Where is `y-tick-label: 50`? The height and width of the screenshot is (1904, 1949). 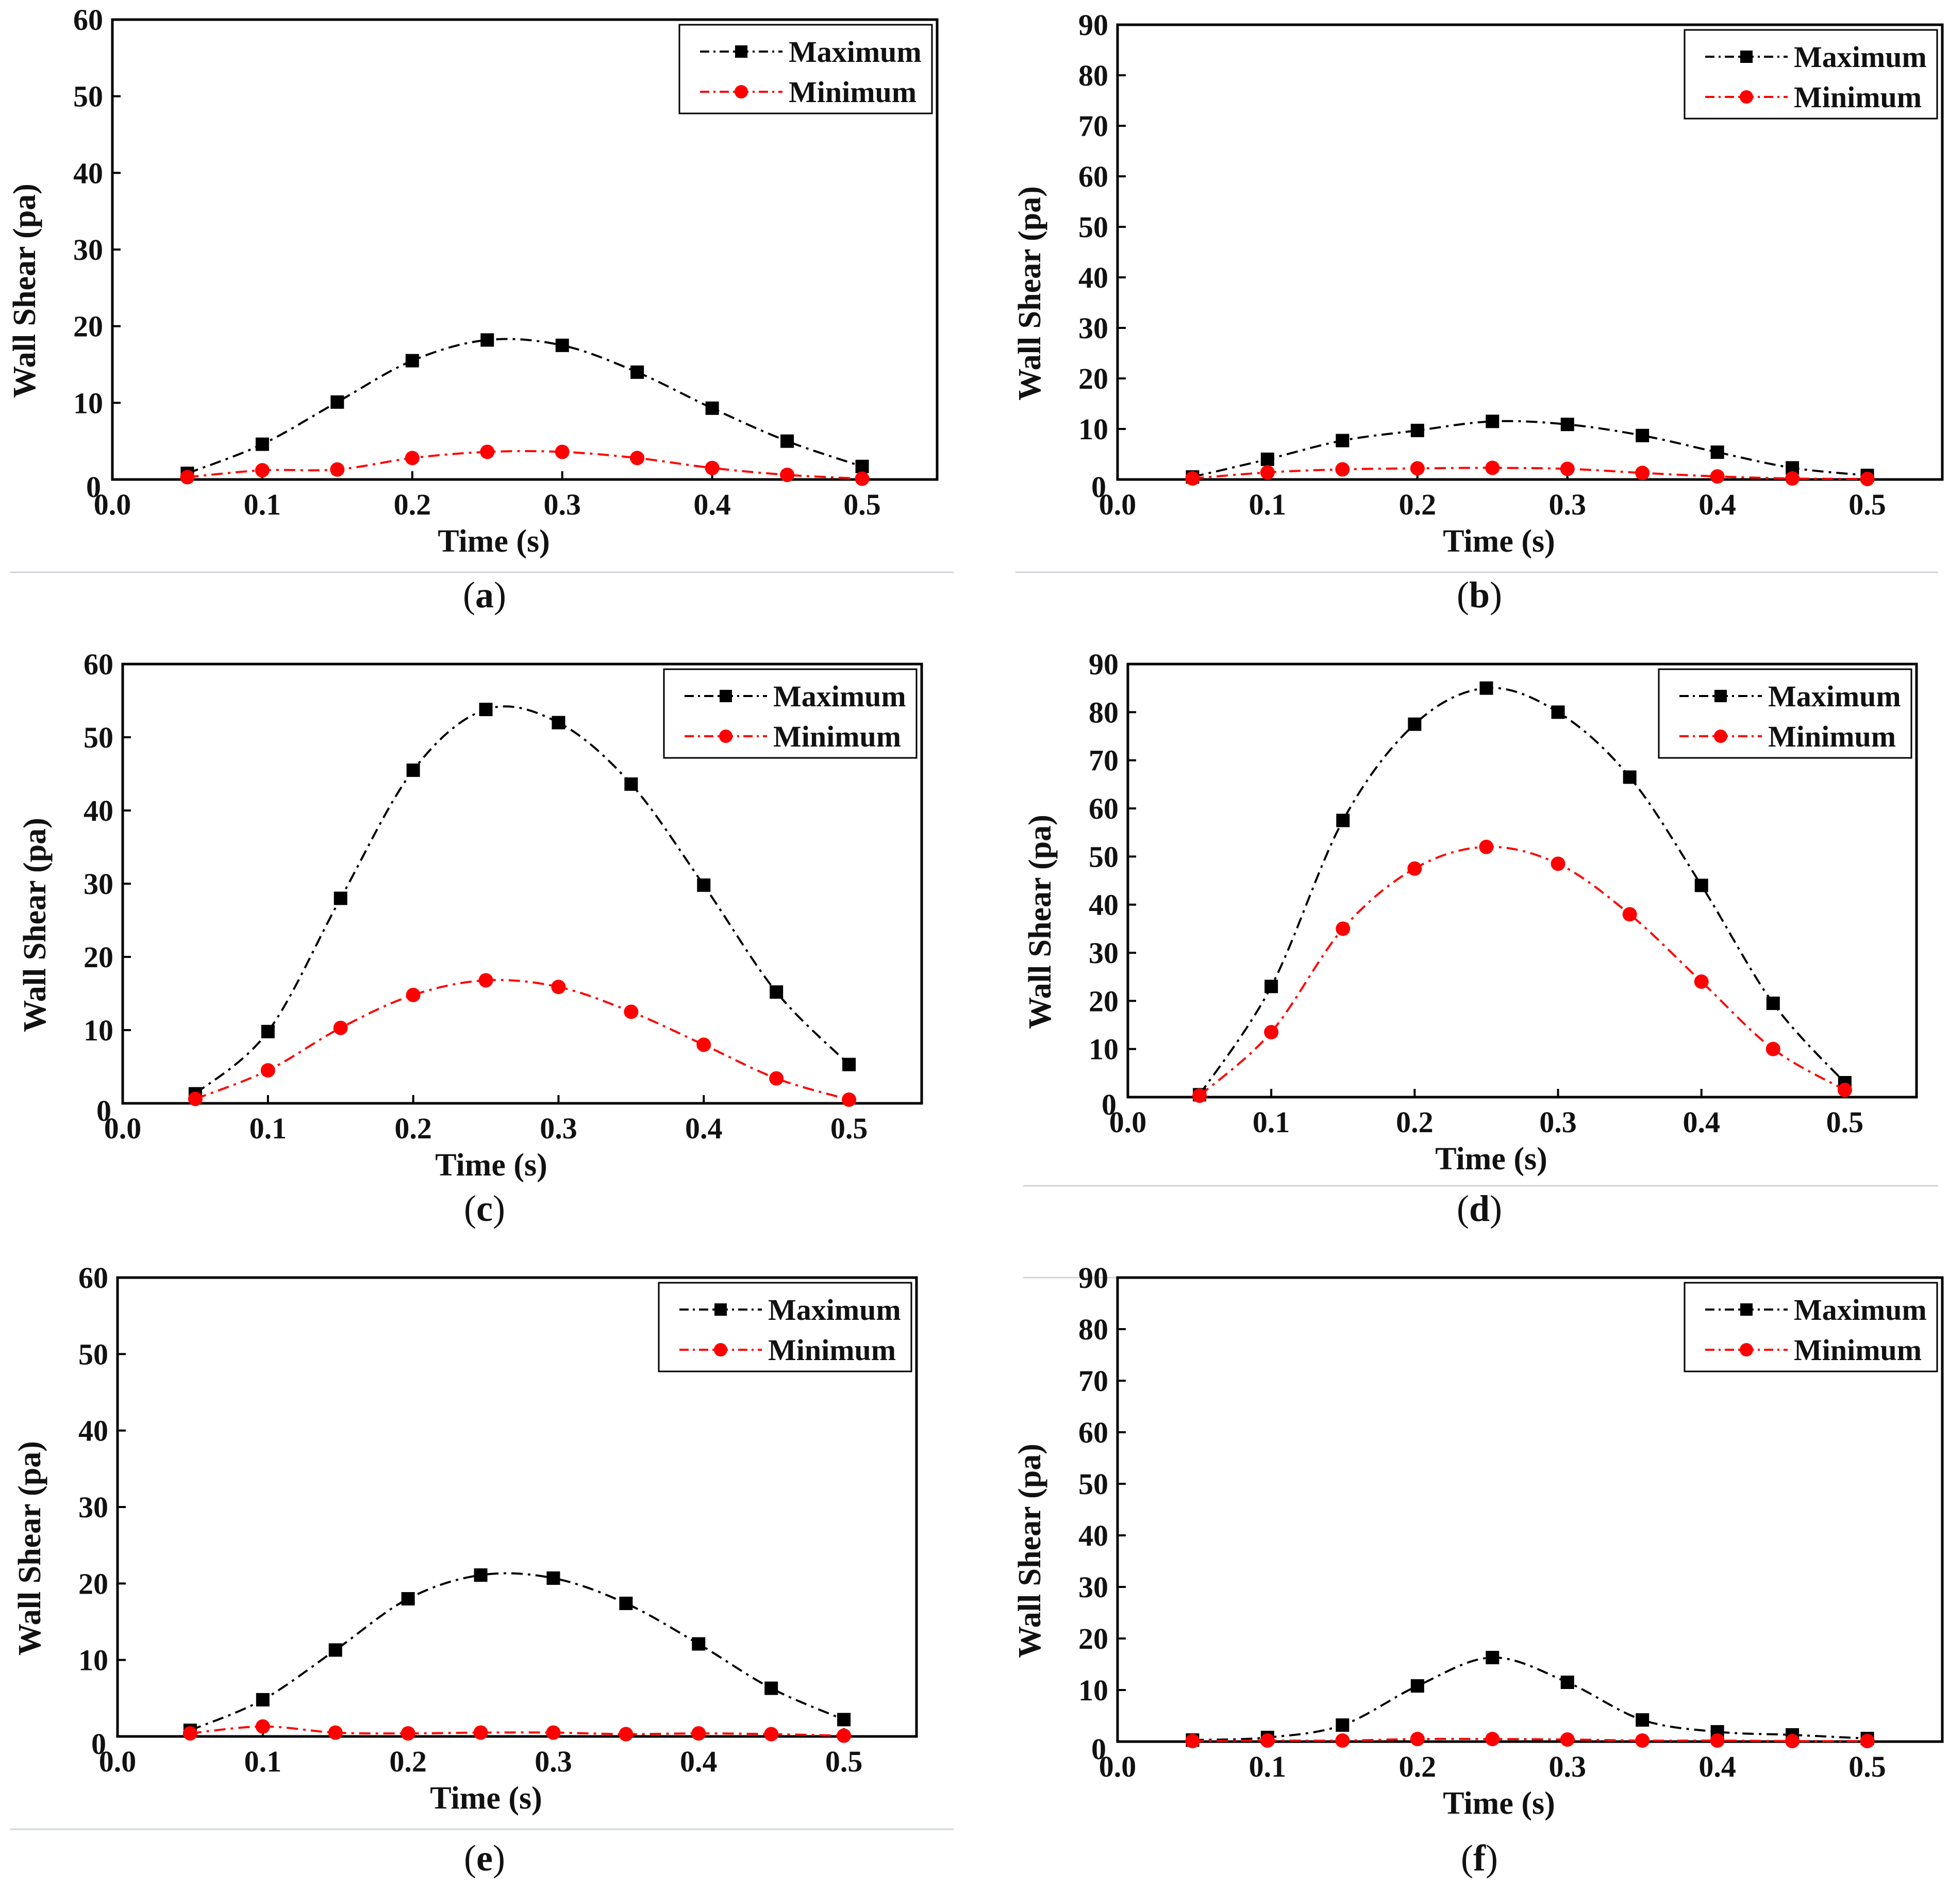
y-tick-label: 50 is located at coordinates (93, 1354).